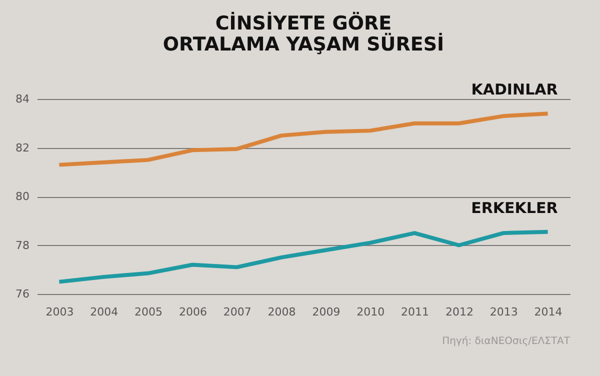 Image resolution: width=600 pixels, height=376 pixels. Describe the element at coordinates (282, 312) in the screenshot. I see `x-tick-label: 2008` at that location.